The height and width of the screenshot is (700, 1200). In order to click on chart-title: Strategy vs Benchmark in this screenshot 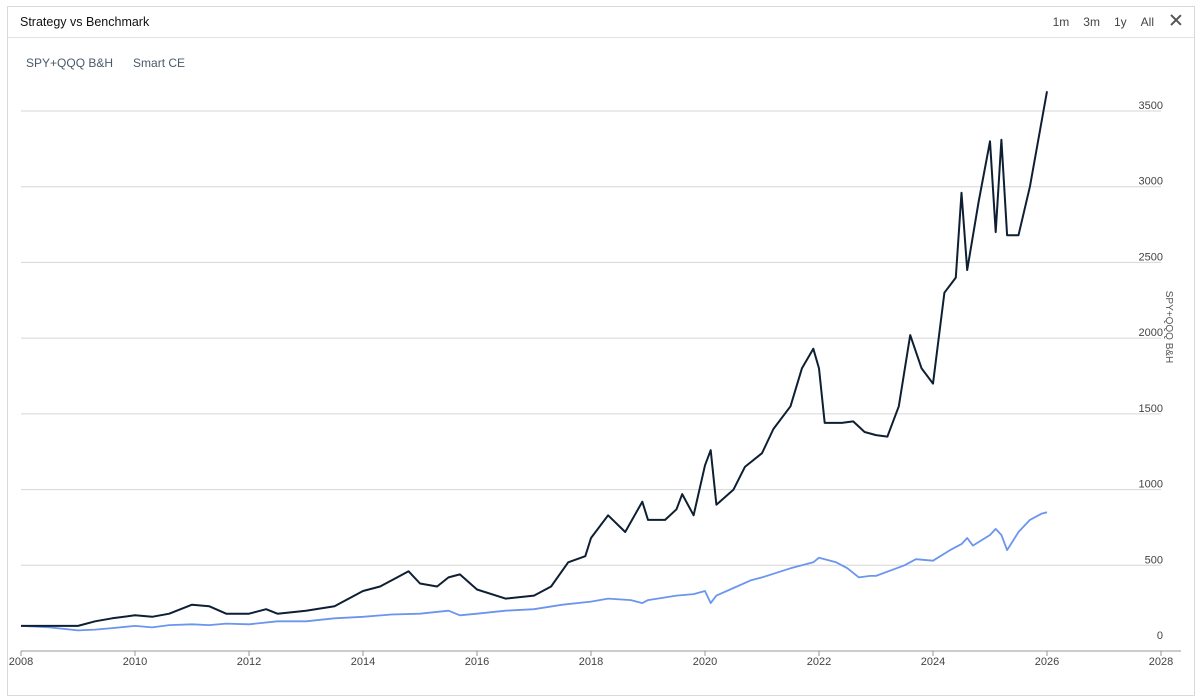, I will do `click(85, 22)`.